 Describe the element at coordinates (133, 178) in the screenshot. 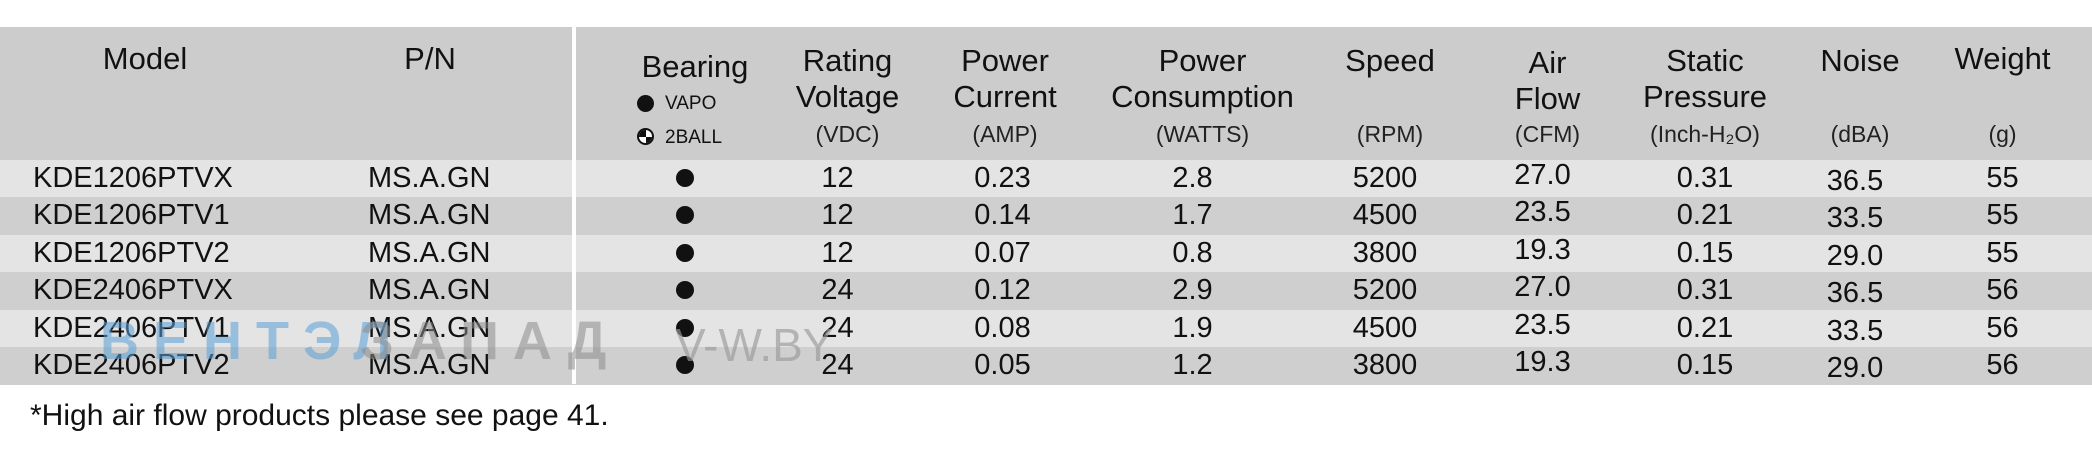

I see `cell-model: KDE1206PTVX` at that location.